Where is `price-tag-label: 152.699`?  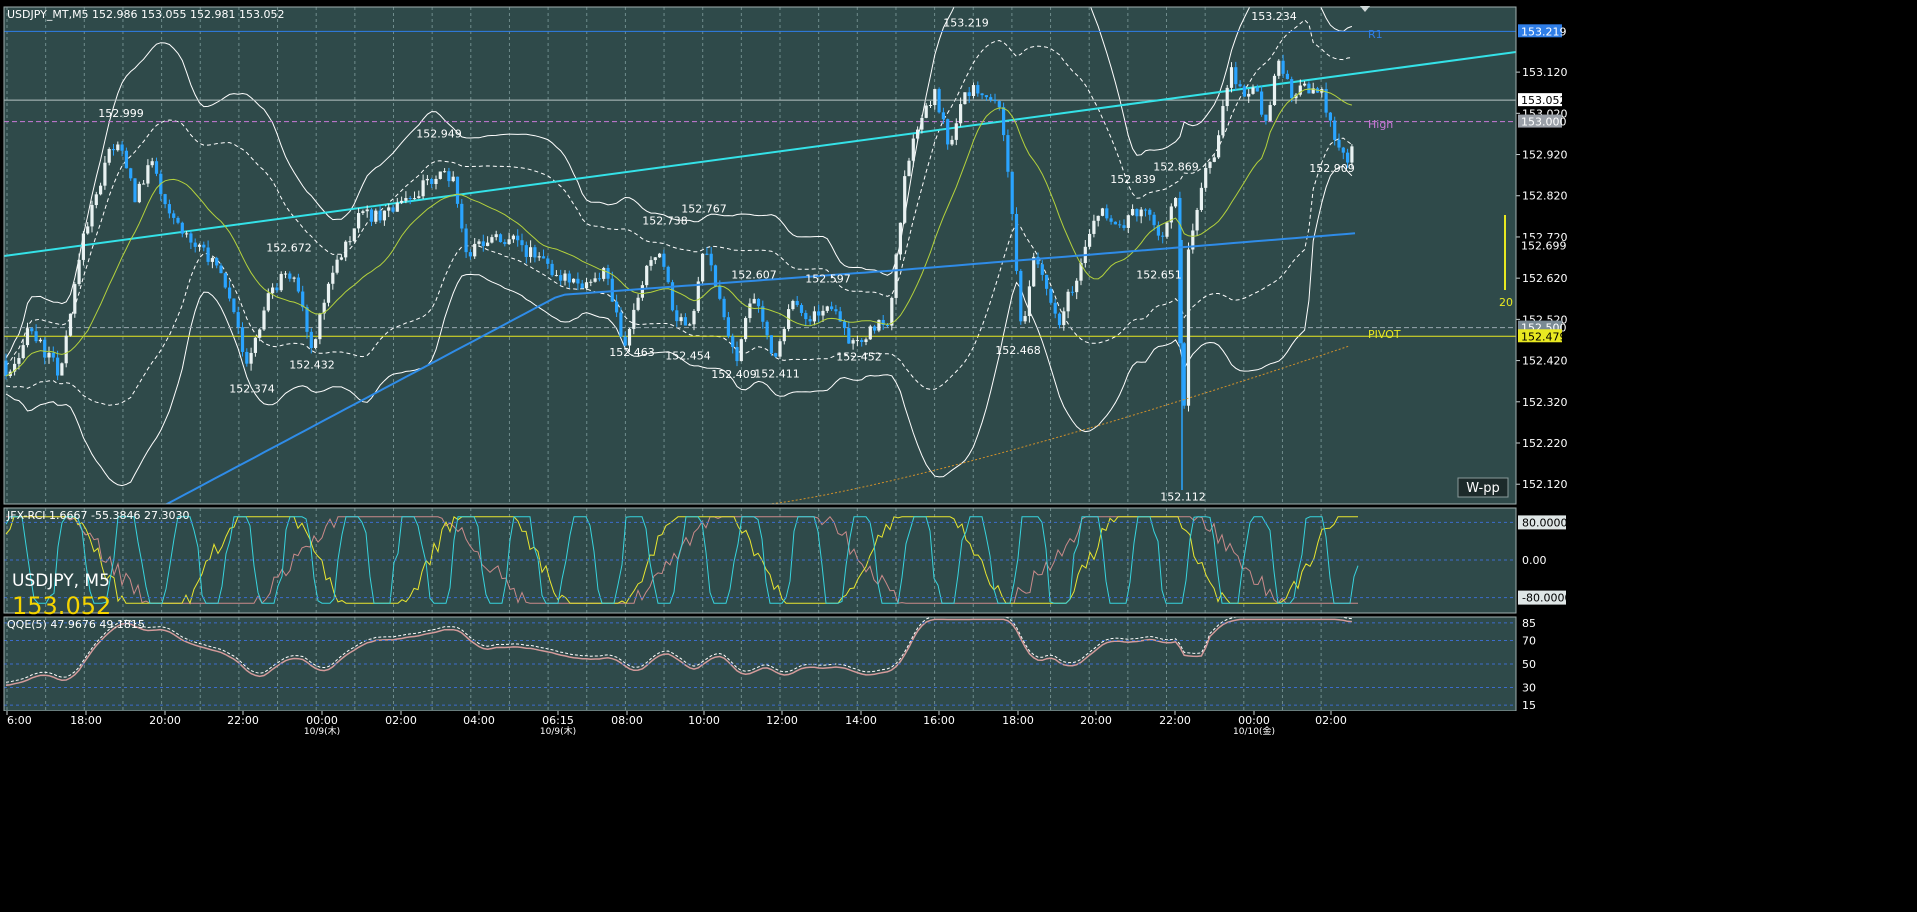
price-tag-label: 152.699 is located at coordinates (1544, 246).